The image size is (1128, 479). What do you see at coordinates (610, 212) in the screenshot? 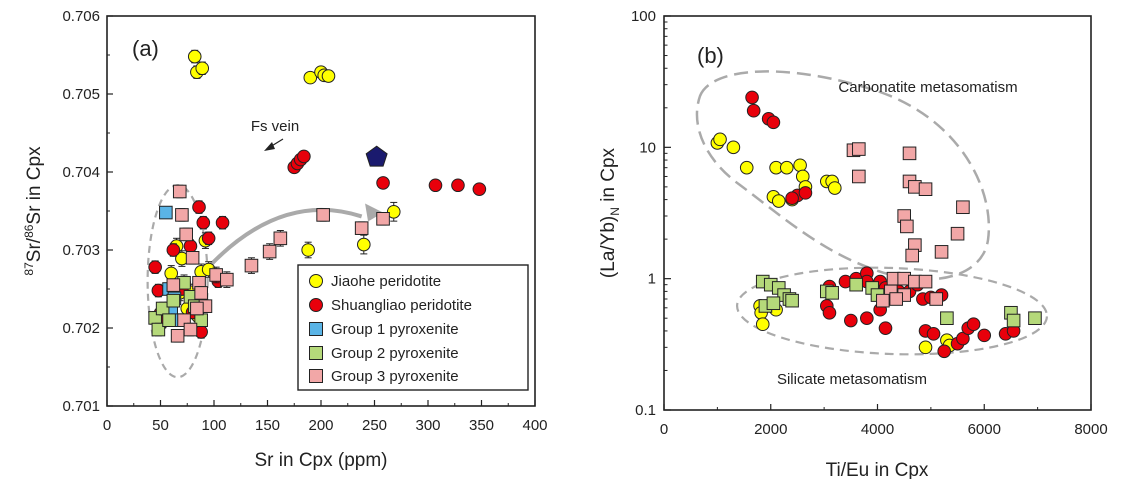
I see `panel-b-y-axis-title: (La/Yb)N in Cpx` at bounding box center [610, 212].